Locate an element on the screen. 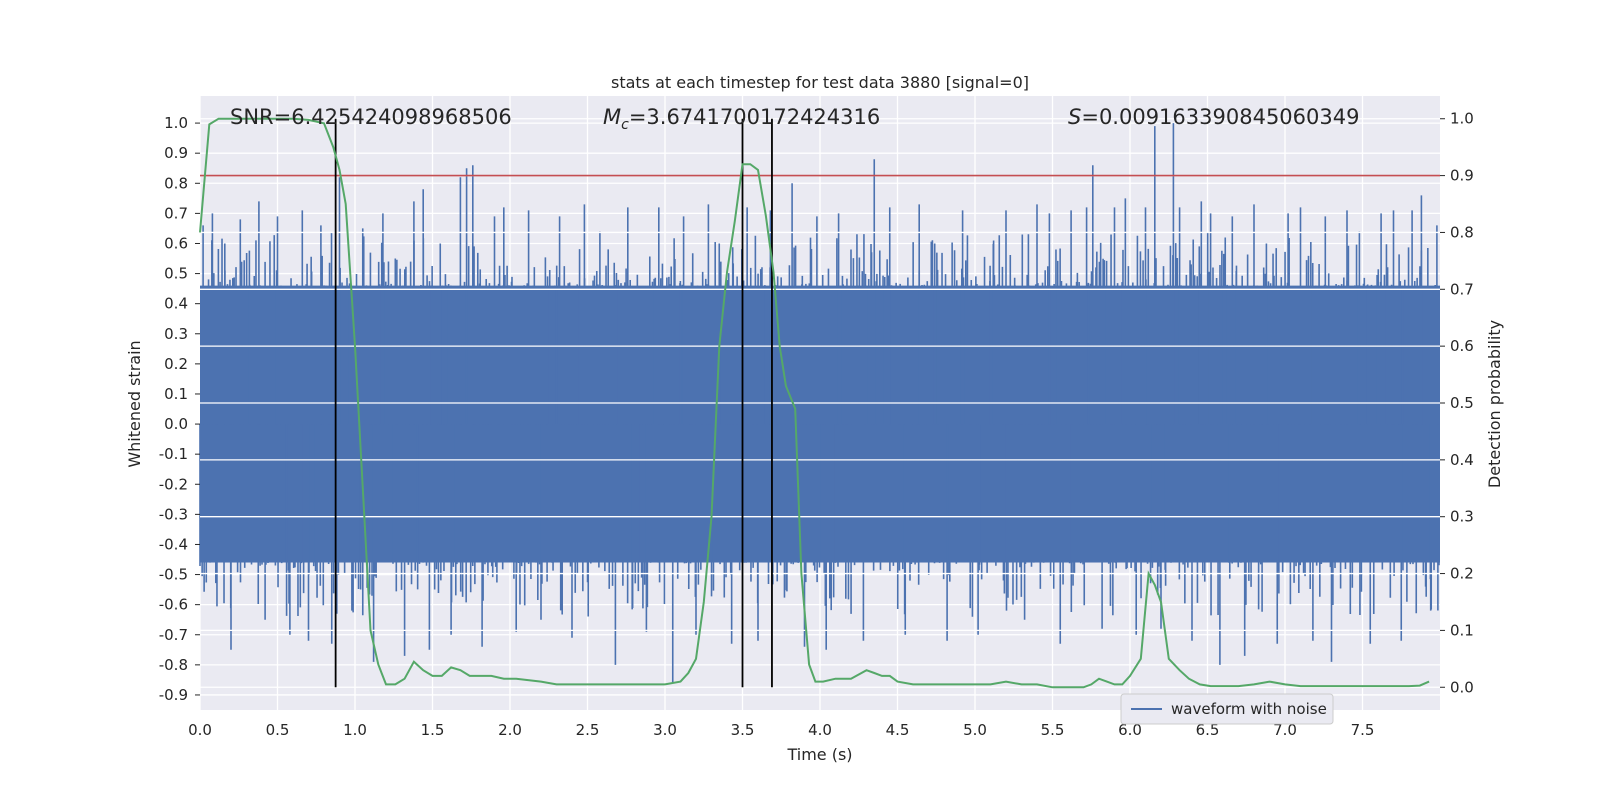  y-tick-label: -0.8 is located at coordinates (173, 665).